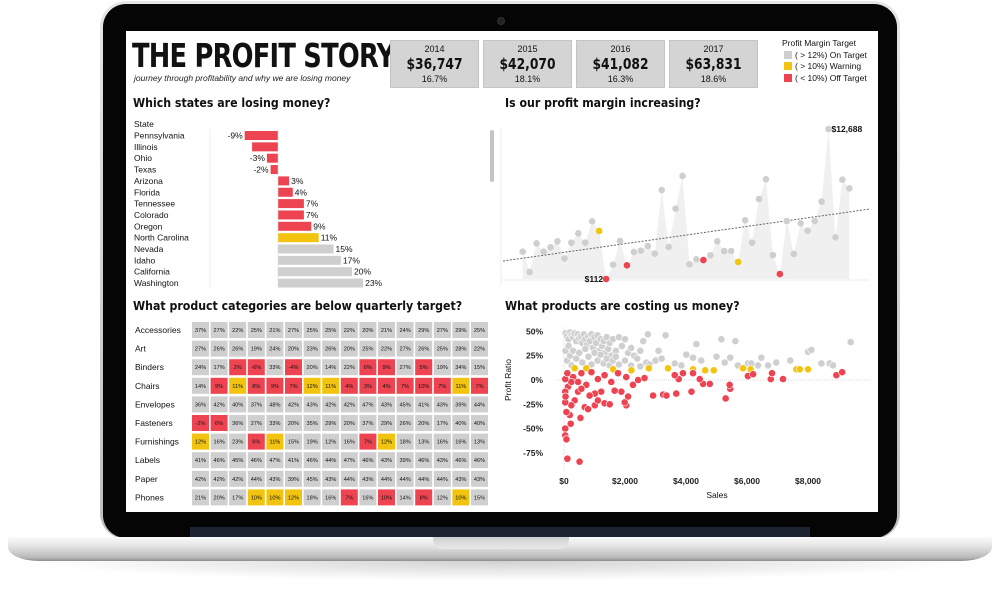 Image resolution: width=1000 pixels, height=604 pixels. I want to click on kpi-card-2015: 2015 $42,070 18.1%, so click(527, 64).